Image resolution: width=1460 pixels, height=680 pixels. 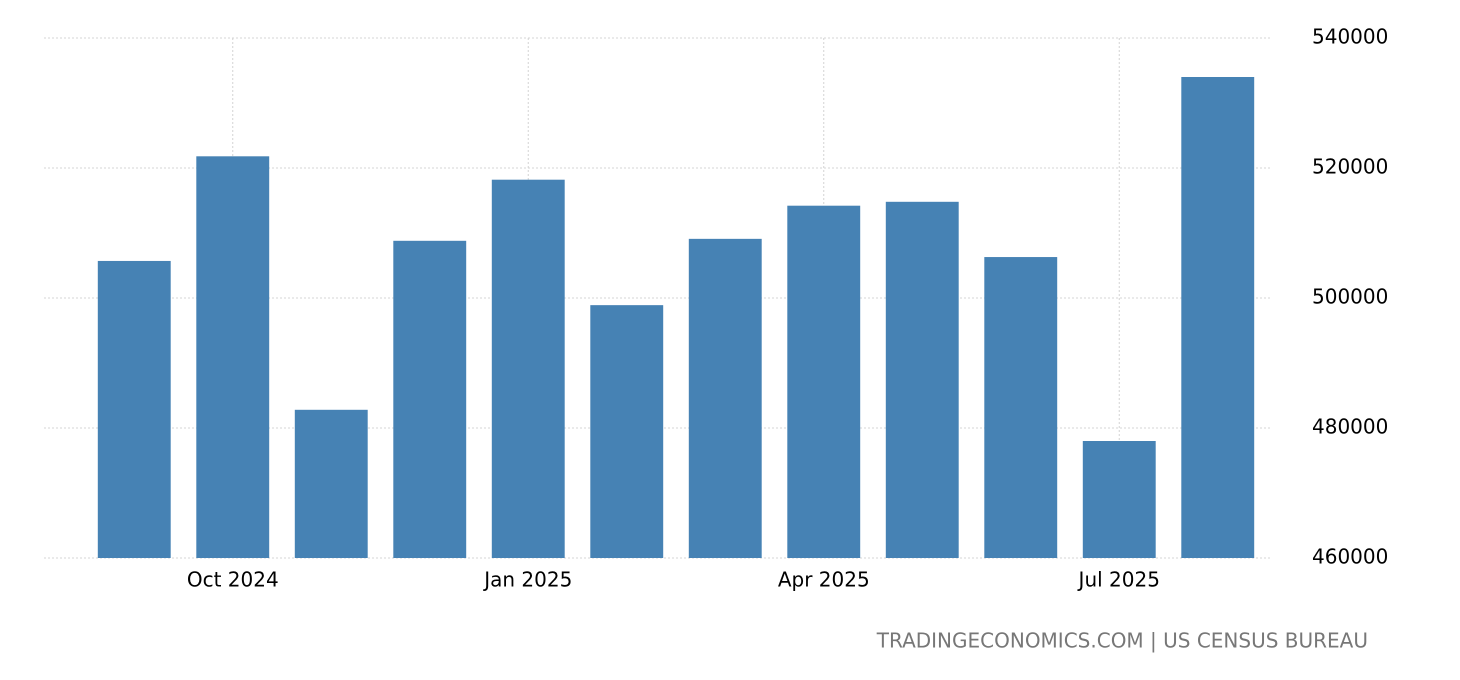 What do you see at coordinates (1350, 167) in the screenshot?
I see `y-tick-label: 520000` at bounding box center [1350, 167].